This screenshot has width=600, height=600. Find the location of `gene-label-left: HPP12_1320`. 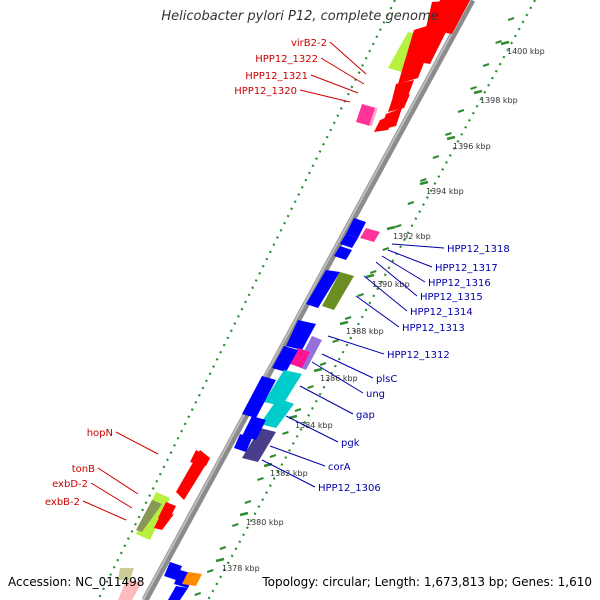

gene-label-left: HPP12_1320 is located at coordinates (265, 91).